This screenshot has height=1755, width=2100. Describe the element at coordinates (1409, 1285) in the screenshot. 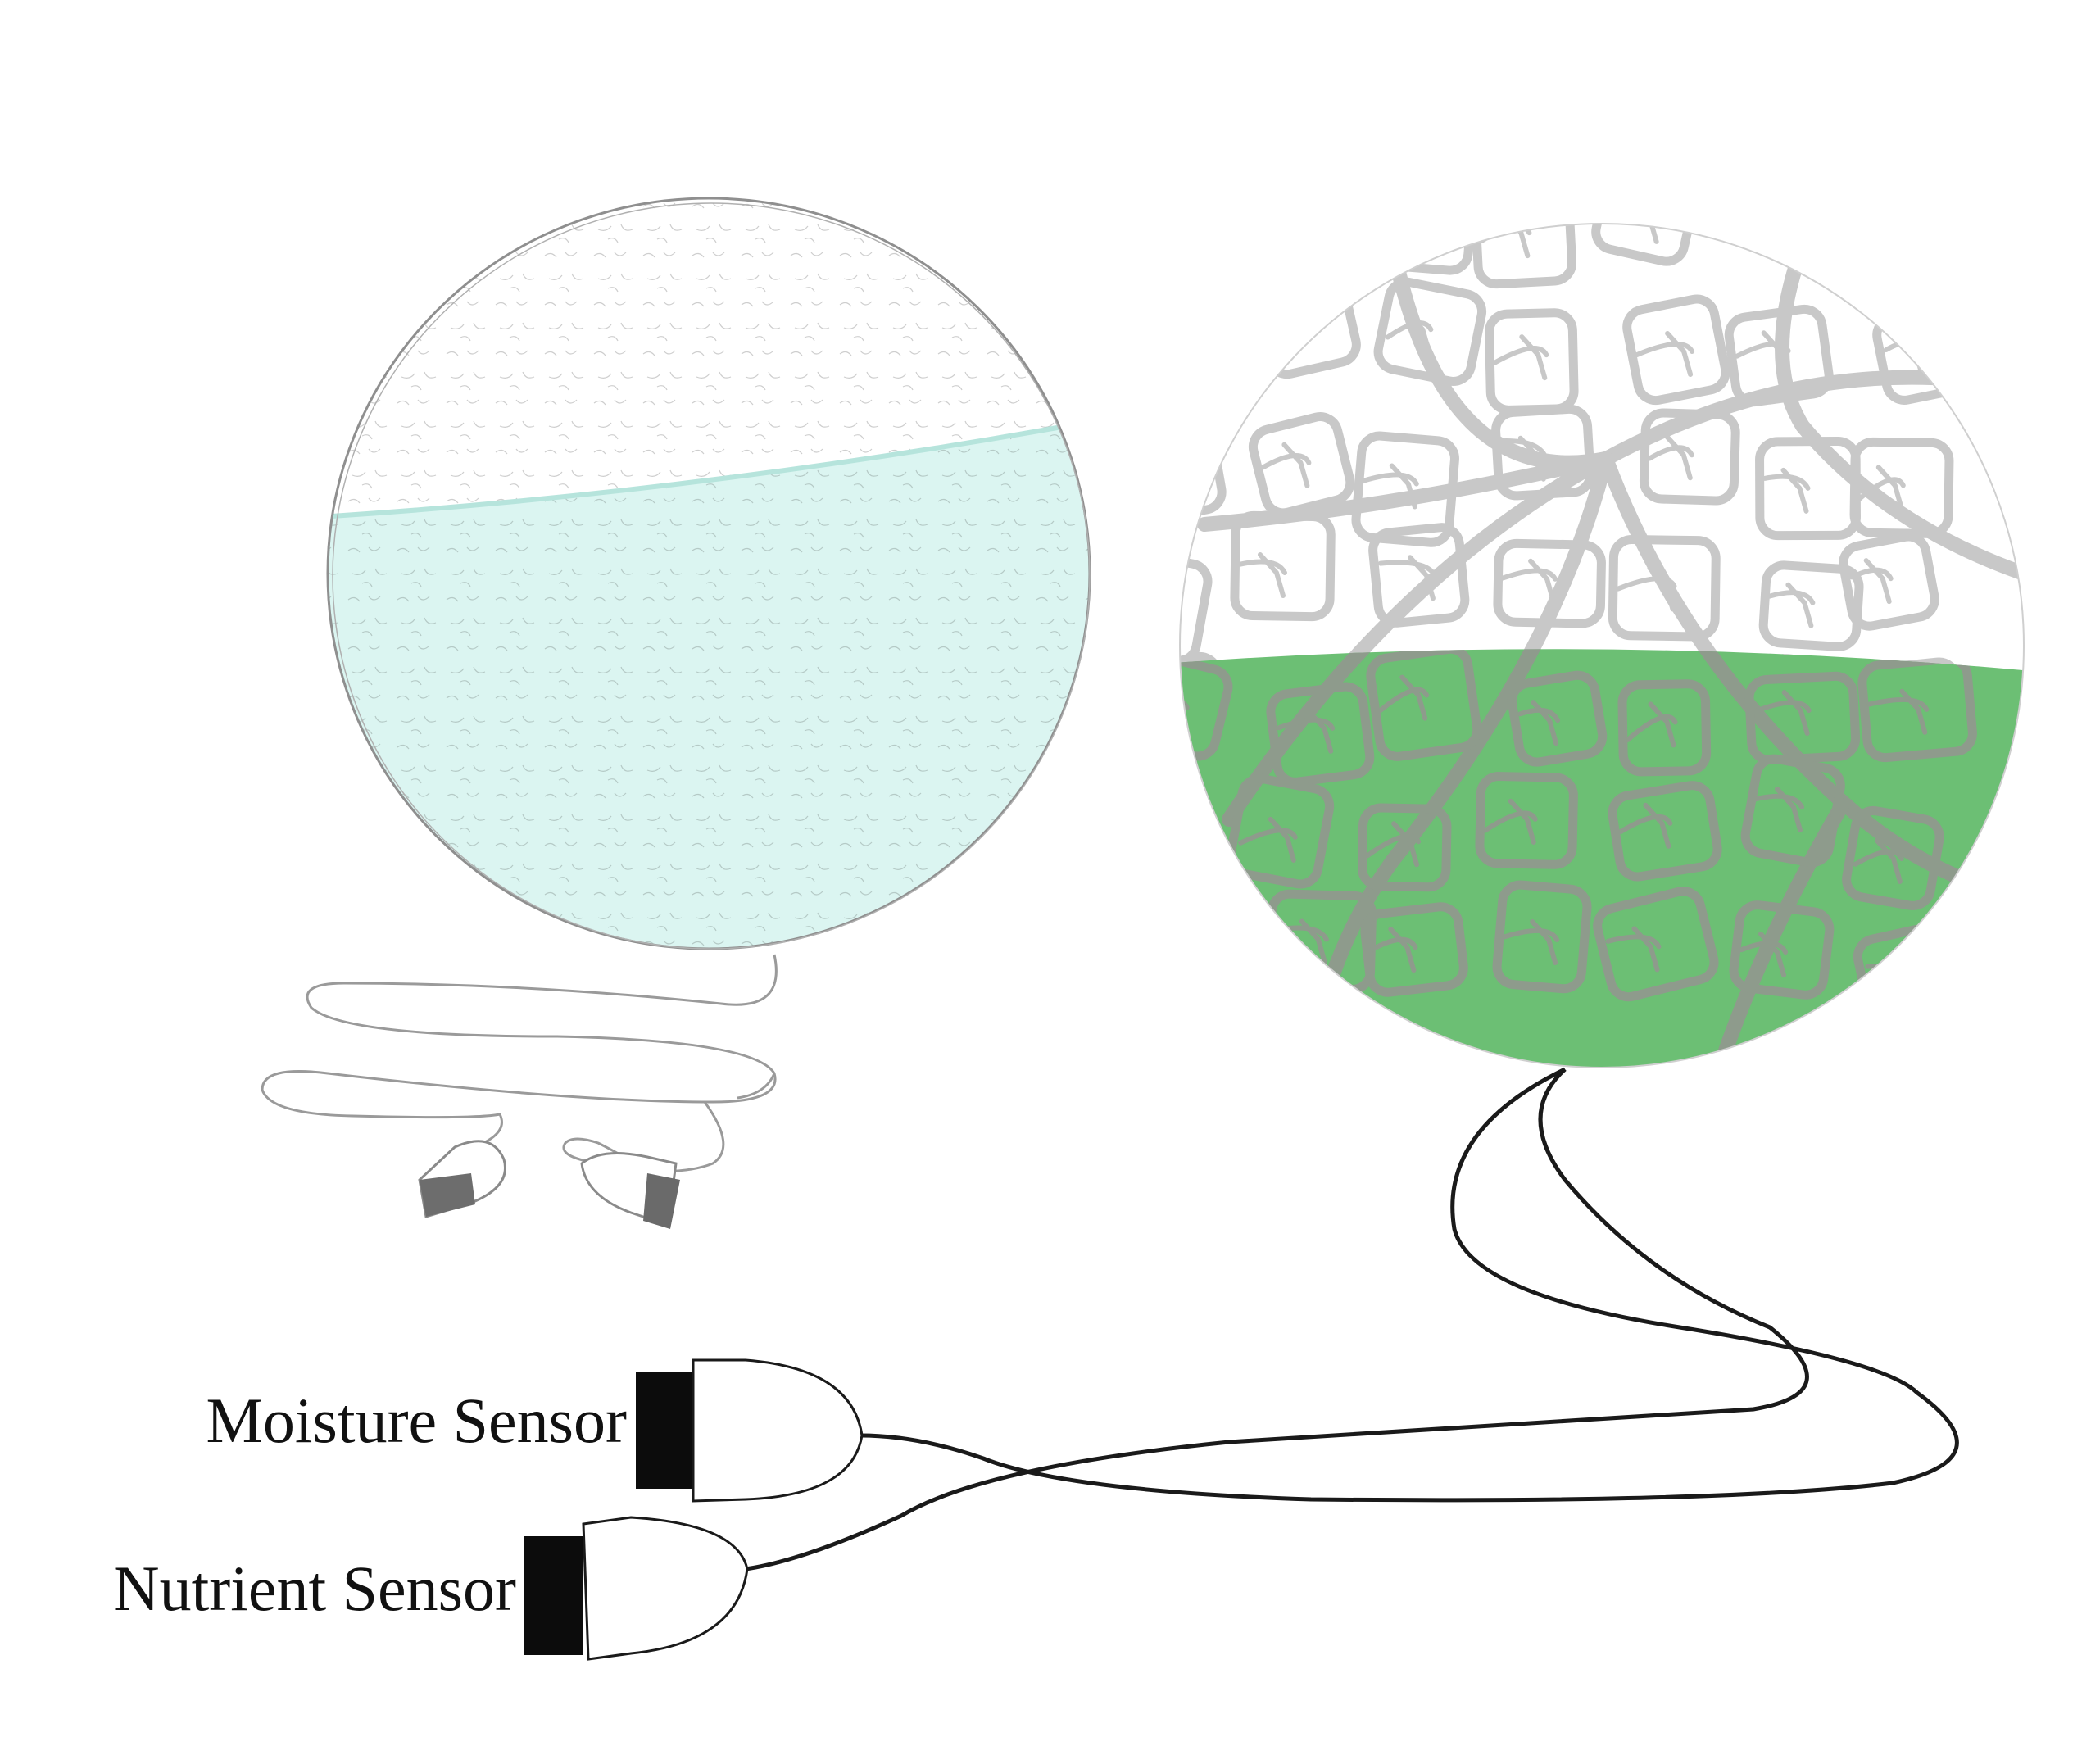

I see `moisture-cable` at that location.